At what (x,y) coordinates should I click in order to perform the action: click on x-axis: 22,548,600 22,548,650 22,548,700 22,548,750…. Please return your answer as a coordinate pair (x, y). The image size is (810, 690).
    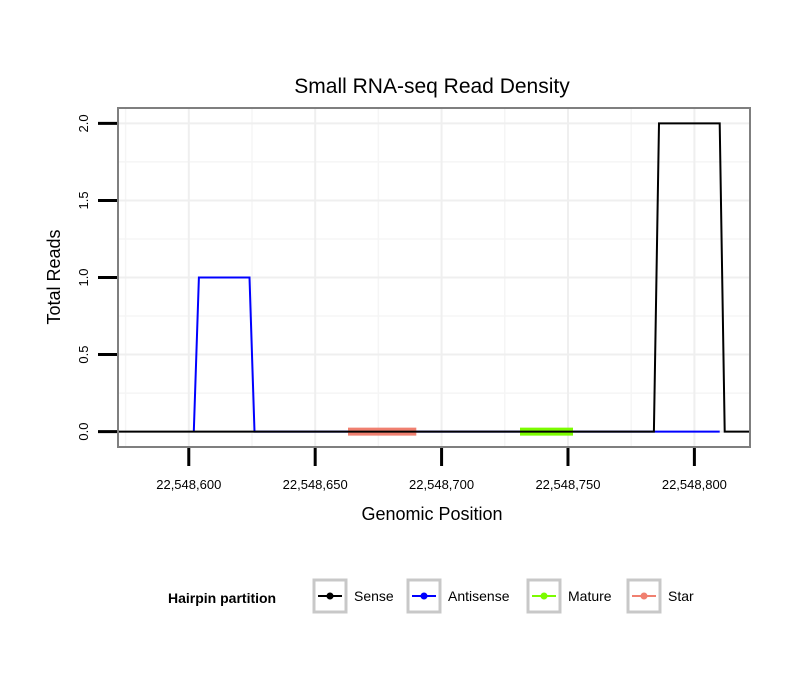
    Looking at the image, I should click on (441, 470).